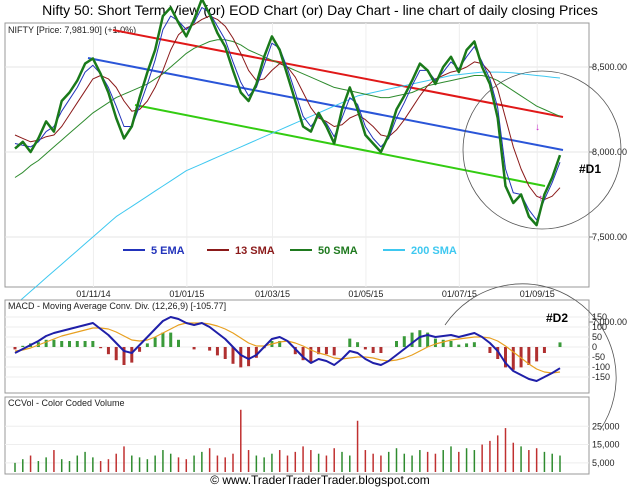  What do you see at coordinates (530, 357) in the screenshot?
I see `highlight-circle-lower` at bounding box center [530, 357].